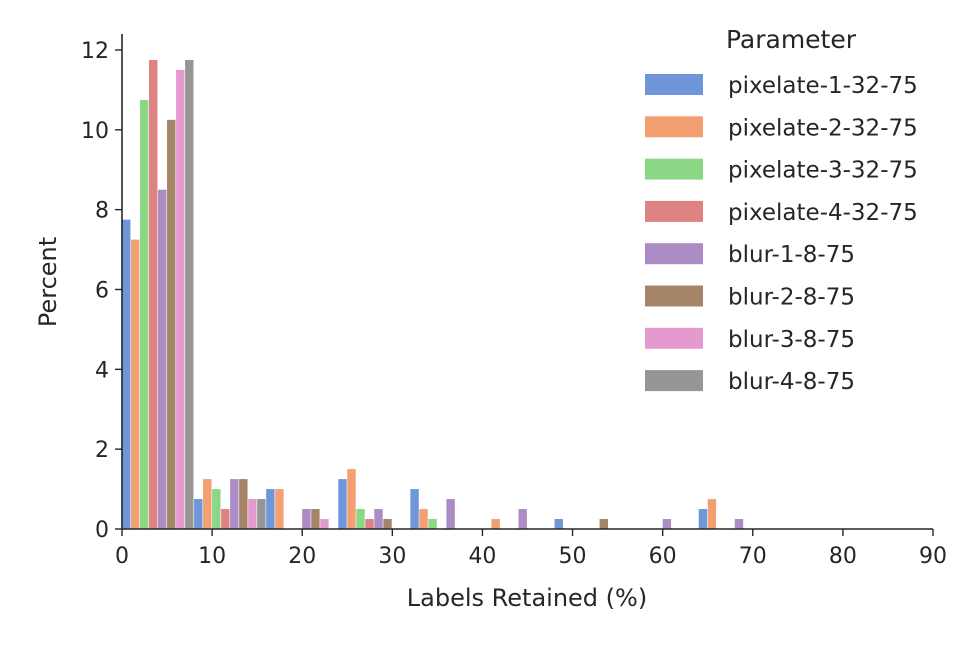 The width and height of the screenshot is (968, 647). I want to click on y-tick-label: 2, so click(102, 450).